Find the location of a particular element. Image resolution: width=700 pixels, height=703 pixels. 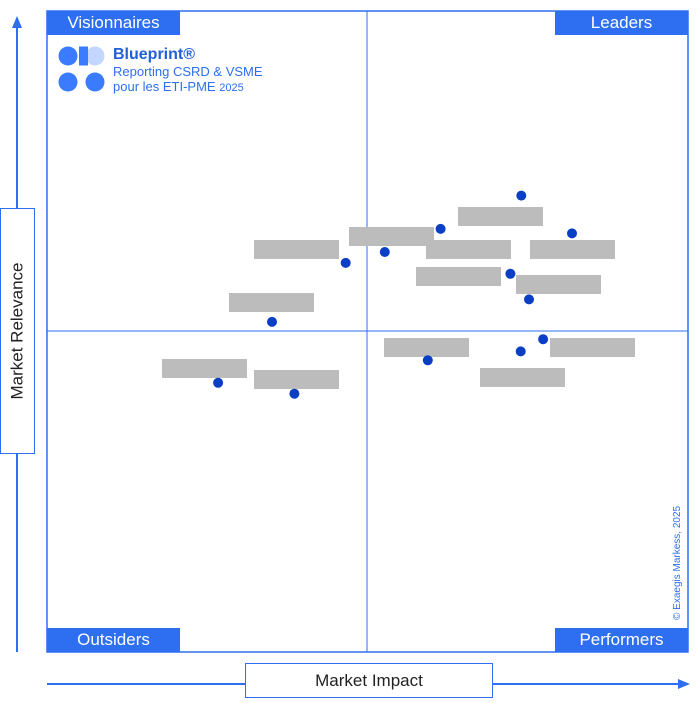

logo-subtitle-text: pour les ETI-PME is located at coordinates (164, 86).